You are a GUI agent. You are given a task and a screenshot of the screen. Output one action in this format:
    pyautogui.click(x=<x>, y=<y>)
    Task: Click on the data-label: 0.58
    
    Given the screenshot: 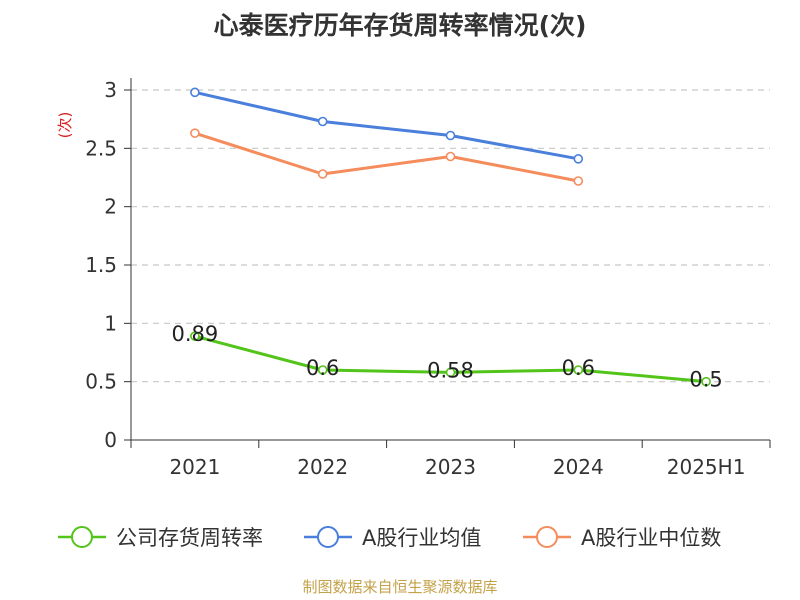 What is the action you would take?
    pyautogui.click(x=450, y=370)
    